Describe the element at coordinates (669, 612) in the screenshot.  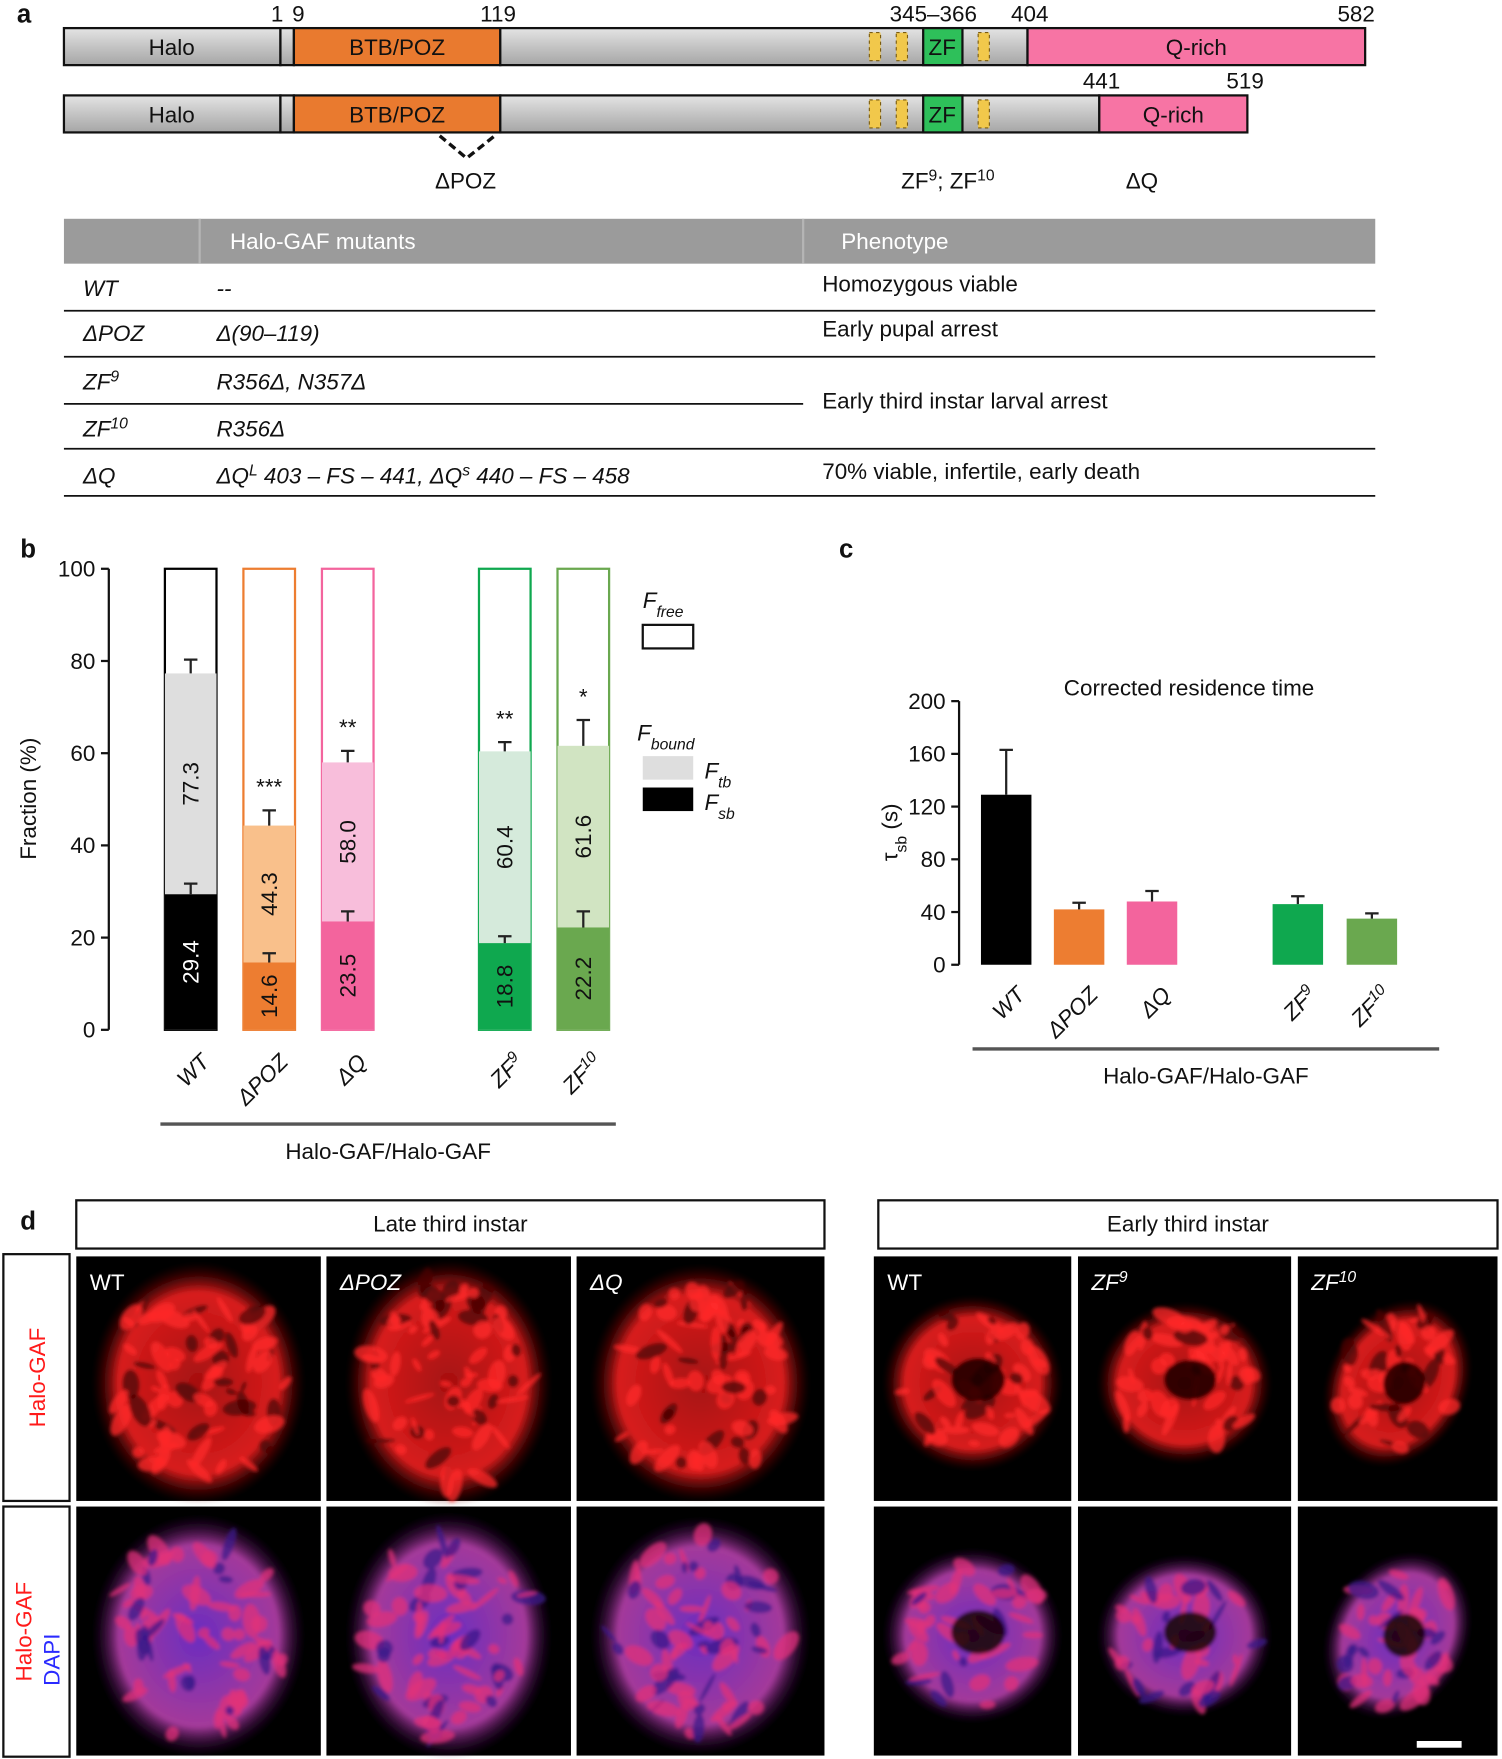
I see `legend-label-part: free` at that location.